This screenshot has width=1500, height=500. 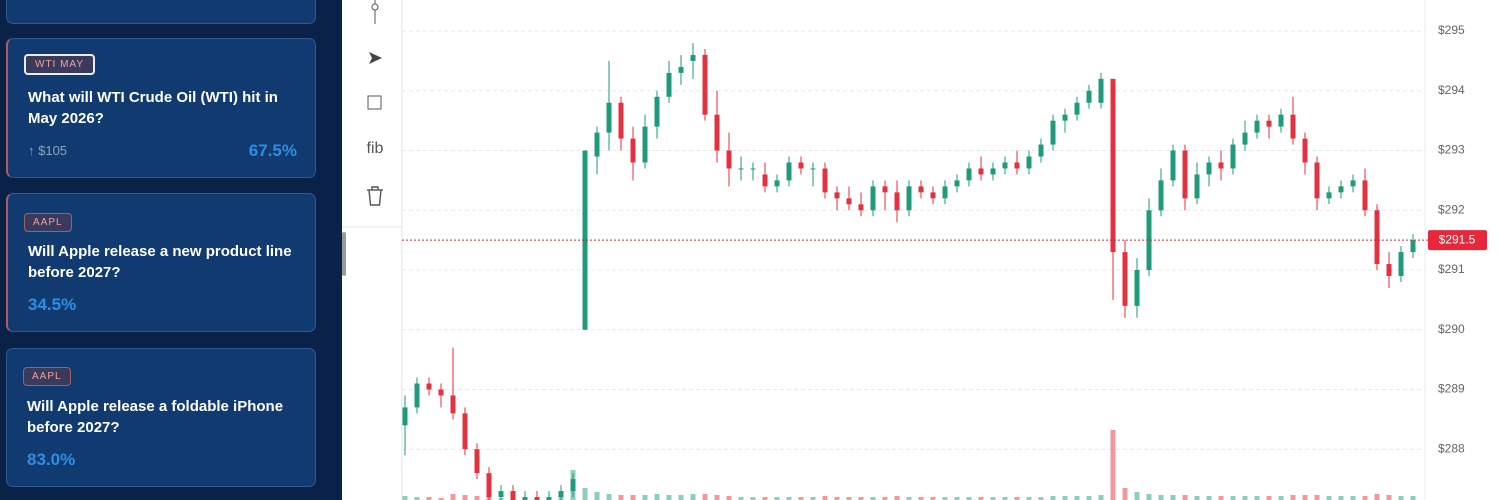 What do you see at coordinates (48, 222) in the screenshot?
I see `market-tag: AAPL` at bounding box center [48, 222].